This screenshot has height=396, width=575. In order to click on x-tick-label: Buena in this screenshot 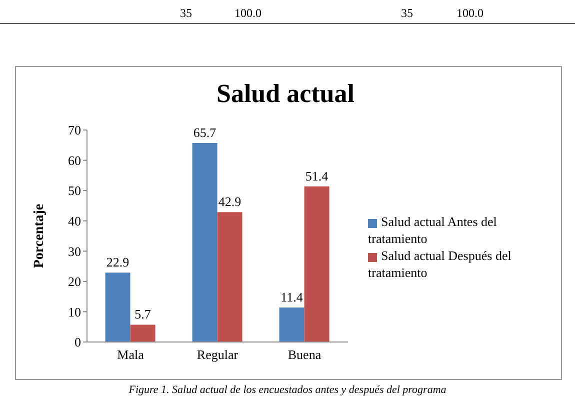, I will do `click(305, 354)`.